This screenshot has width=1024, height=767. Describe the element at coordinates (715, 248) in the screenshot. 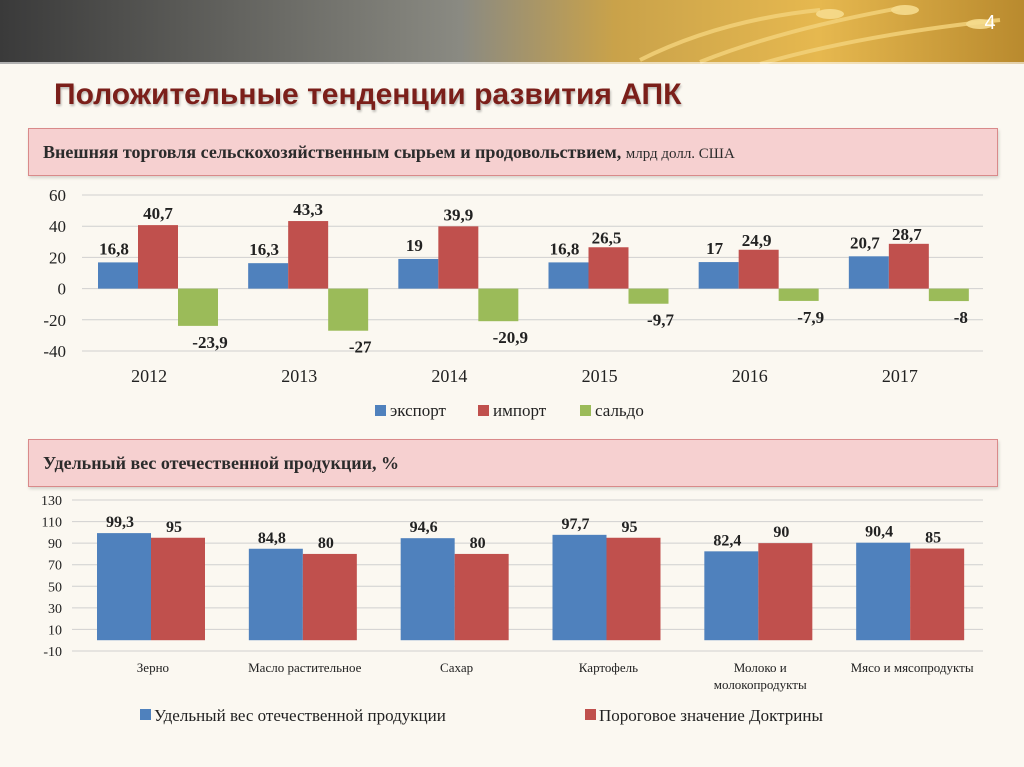

I see `trade-data-label: 17` at that location.